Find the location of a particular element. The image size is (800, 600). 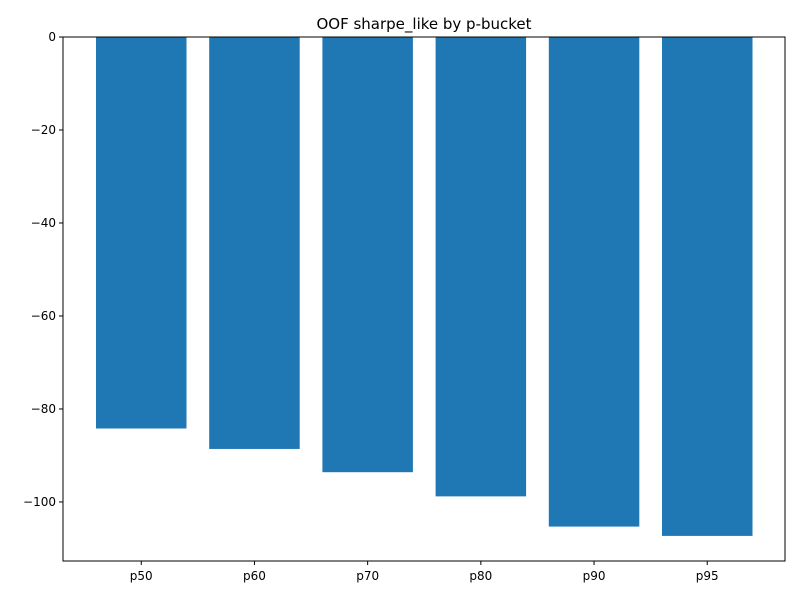

y-tick-label: −60 is located at coordinates (43, 316).